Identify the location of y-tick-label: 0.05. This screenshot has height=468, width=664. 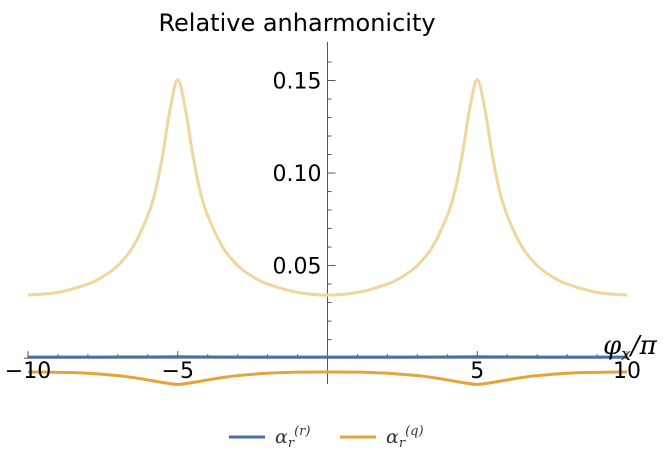
(297, 267).